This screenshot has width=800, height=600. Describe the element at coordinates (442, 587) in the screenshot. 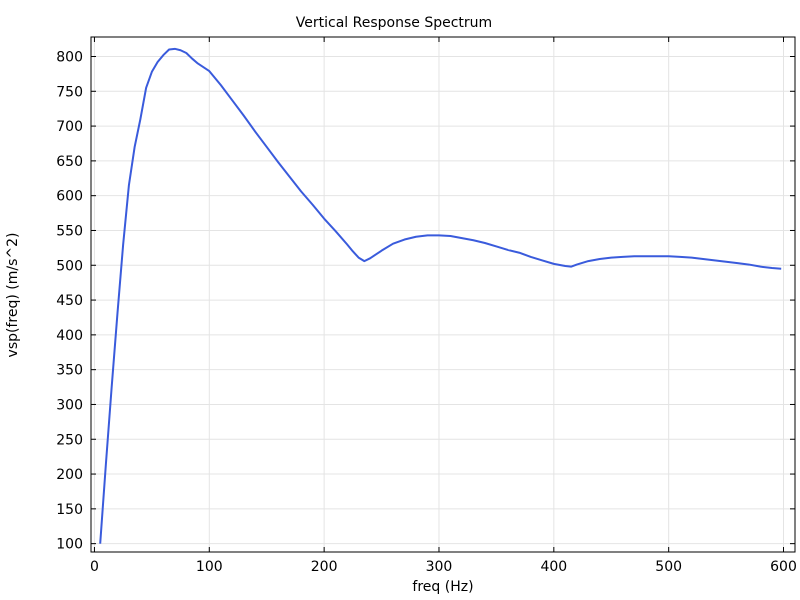

I see `x-axis-label: freq (Hz)` at that location.